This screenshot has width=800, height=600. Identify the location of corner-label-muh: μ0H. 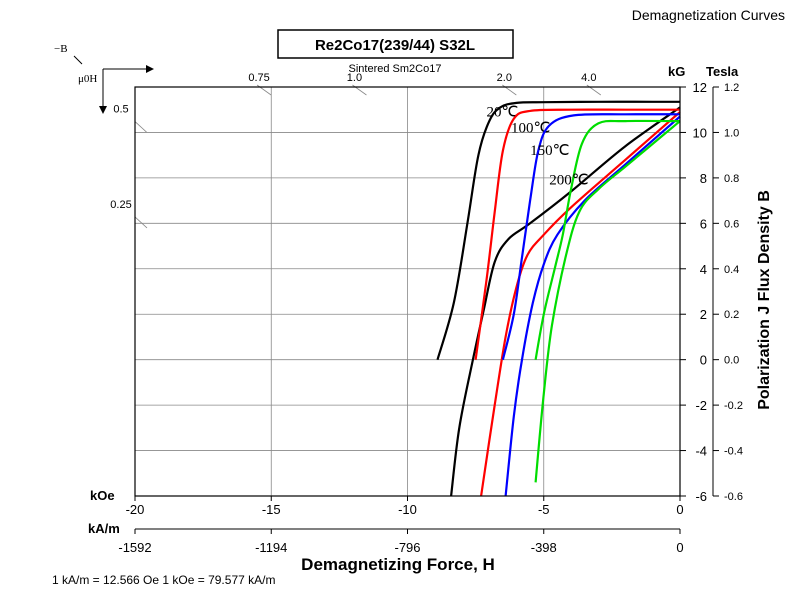
(87, 79).